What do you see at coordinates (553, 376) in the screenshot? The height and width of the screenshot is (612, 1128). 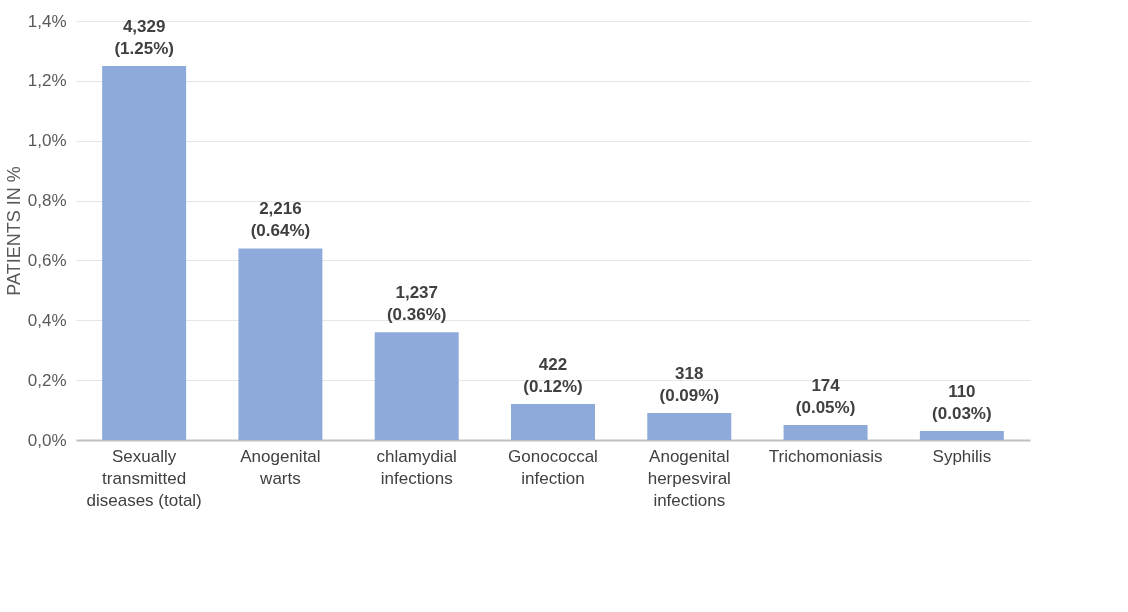 I see `data-label: 422 (0.12%)` at bounding box center [553, 376].